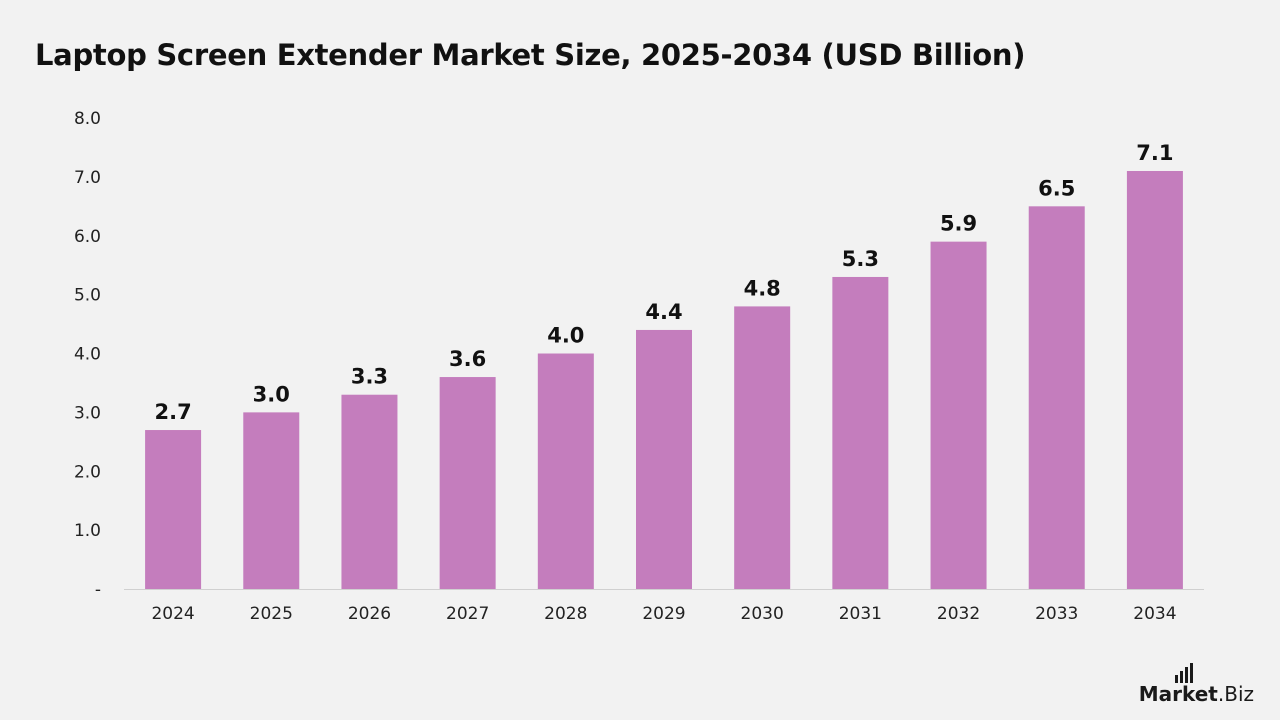 Image resolution: width=1280 pixels, height=720 pixels. I want to click on bar-2032, so click(958, 415).